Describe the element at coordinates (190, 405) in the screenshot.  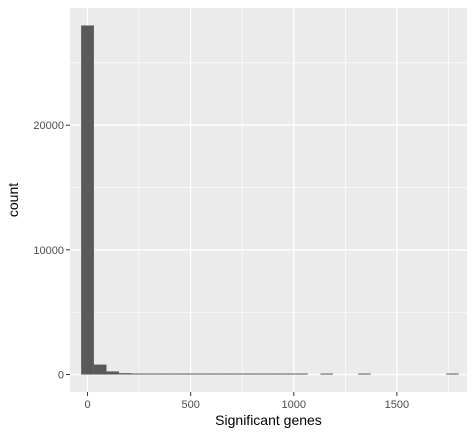
I see `x-tick-label: 500` at that location.